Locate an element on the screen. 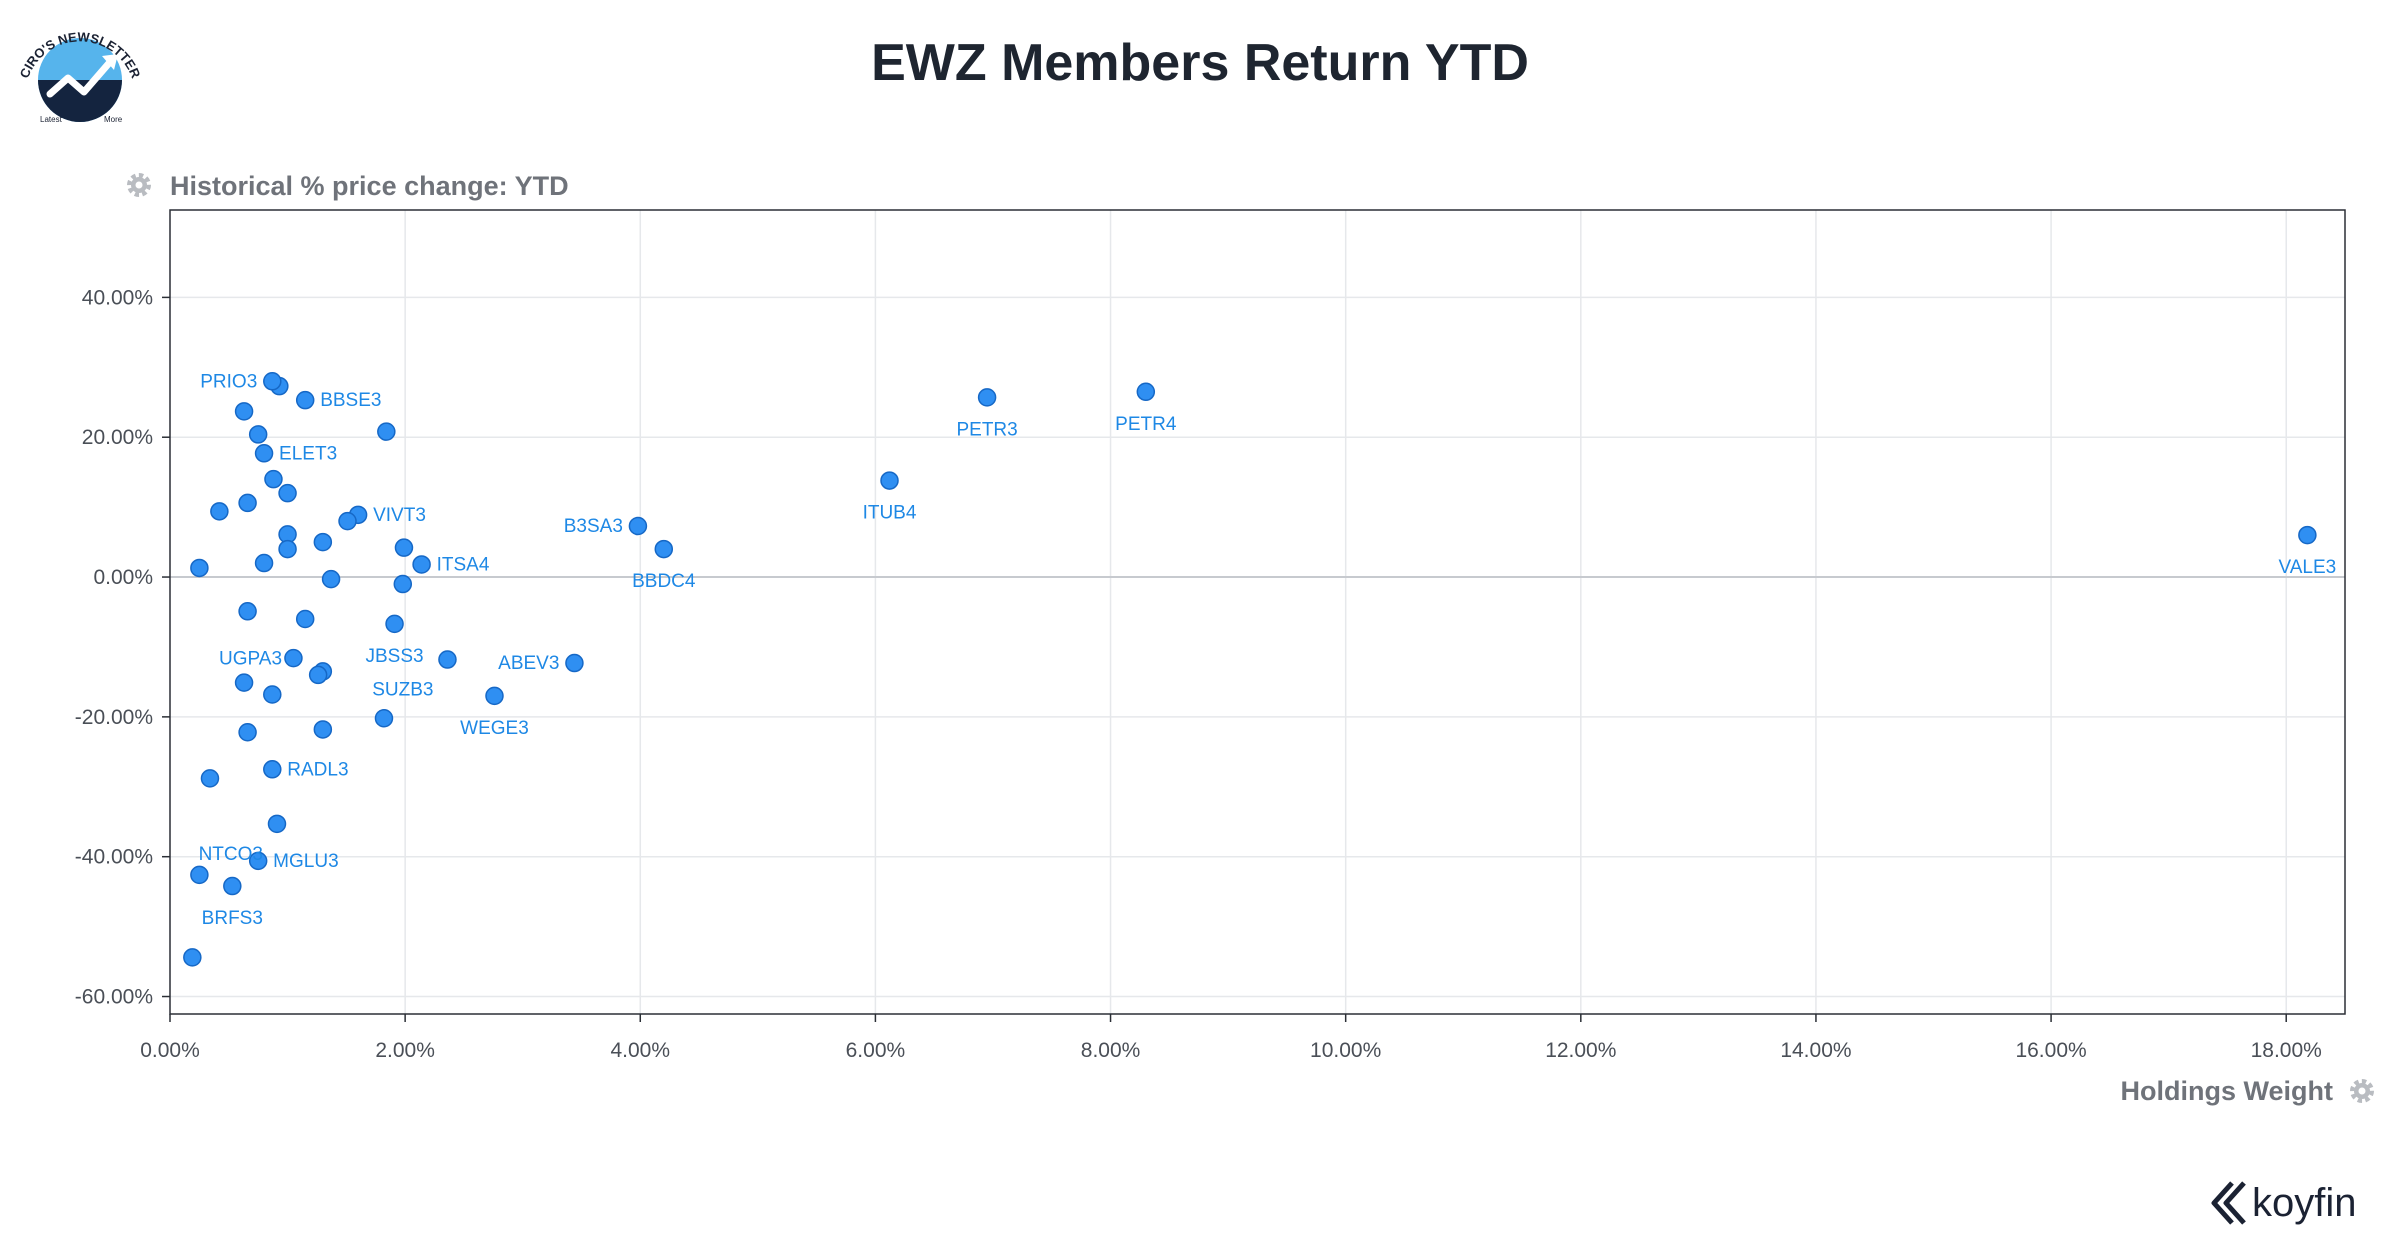  y-tick-label: 20.00% is located at coordinates (117, 437).